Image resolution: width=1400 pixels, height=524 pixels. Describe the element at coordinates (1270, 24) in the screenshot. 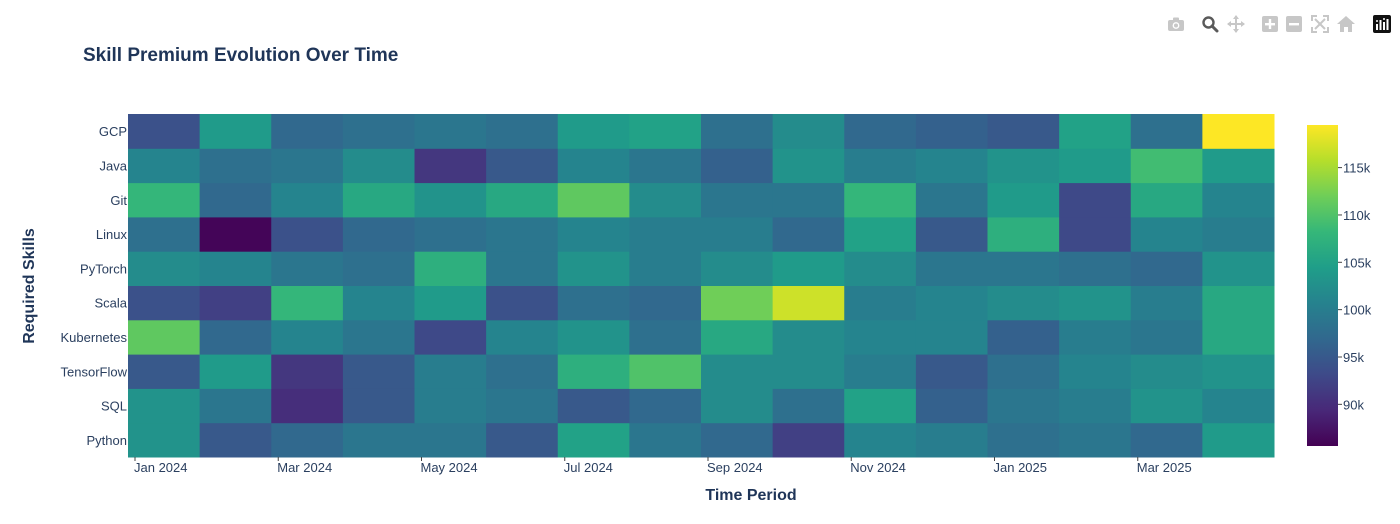

I see `zoom-in-icon` at that location.